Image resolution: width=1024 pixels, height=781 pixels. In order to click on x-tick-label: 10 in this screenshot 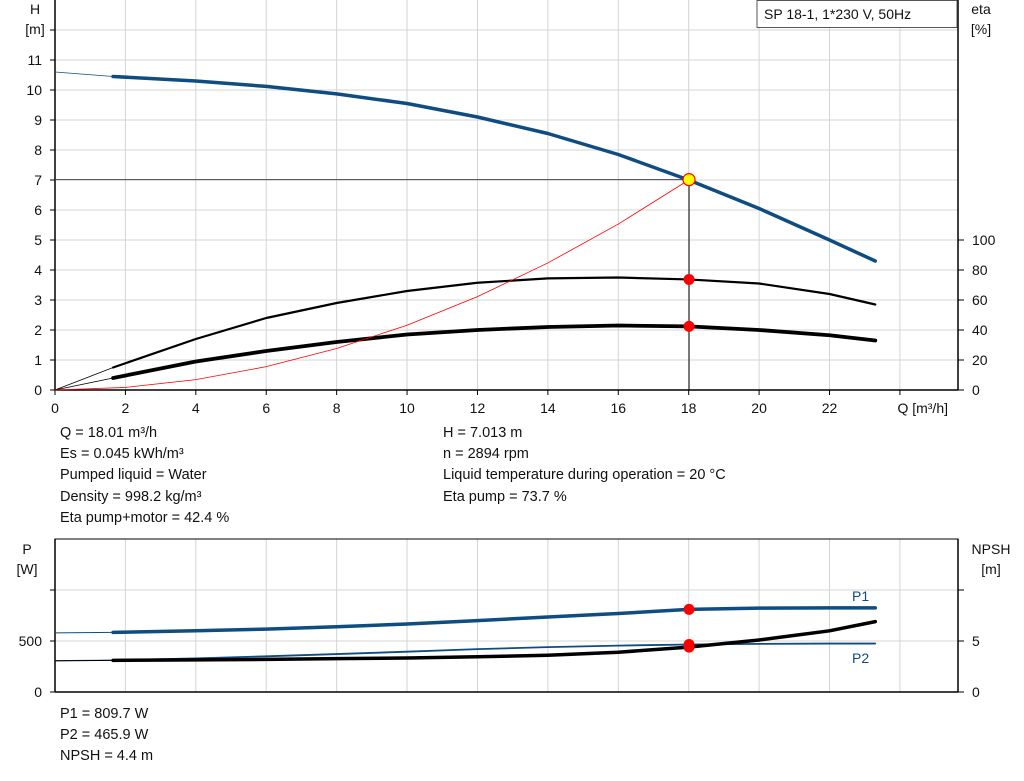, I will do `click(407, 408)`.